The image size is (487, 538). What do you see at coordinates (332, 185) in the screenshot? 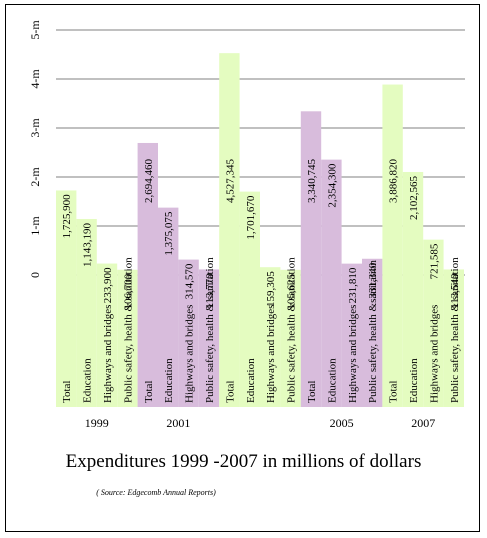
I see `value-label: 2,354,300` at bounding box center [332, 185].